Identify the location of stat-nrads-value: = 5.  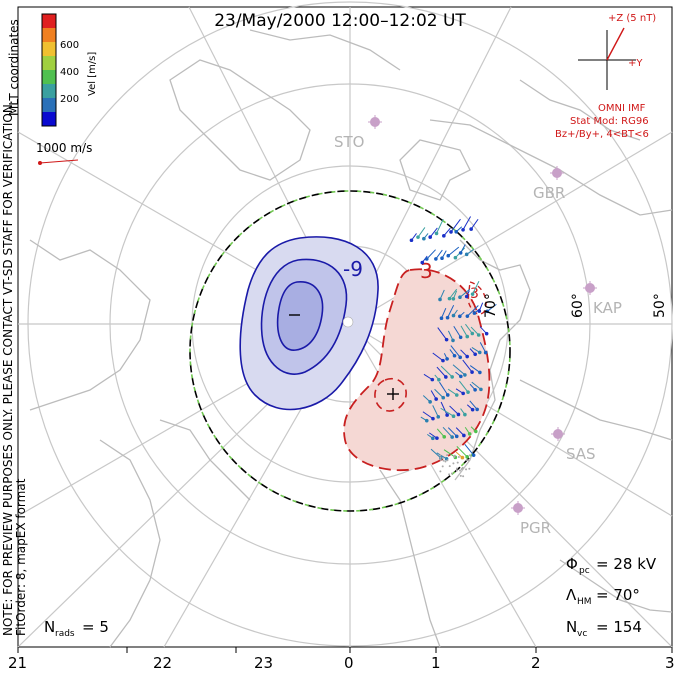
(95, 627).